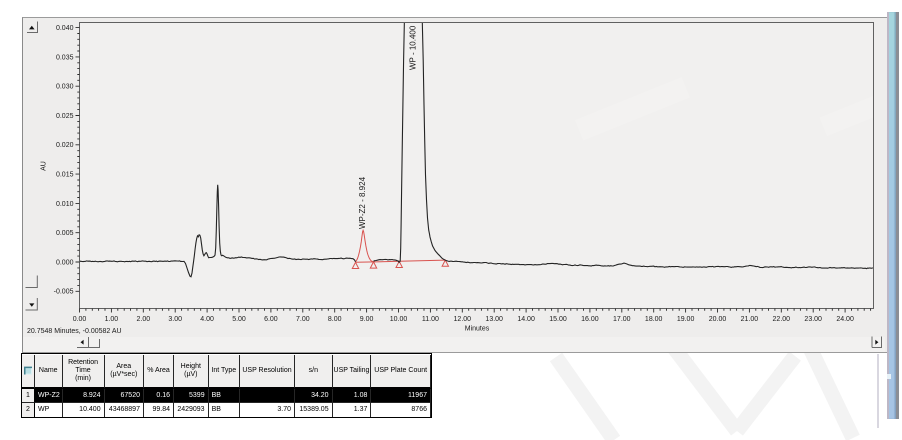 This screenshot has height=440, width=902. What do you see at coordinates (750, 319) in the screenshot?
I see `svg-text: 21.00` at bounding box center [750, 319].